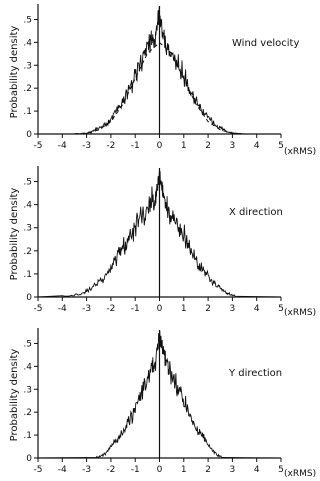 Image resolution: width=320 pixels, height=481 pixels. What do you see at coordinates (255, 373) in the screenshot?
I see `panel-title: Y direction` at bounding box center [255, 373].